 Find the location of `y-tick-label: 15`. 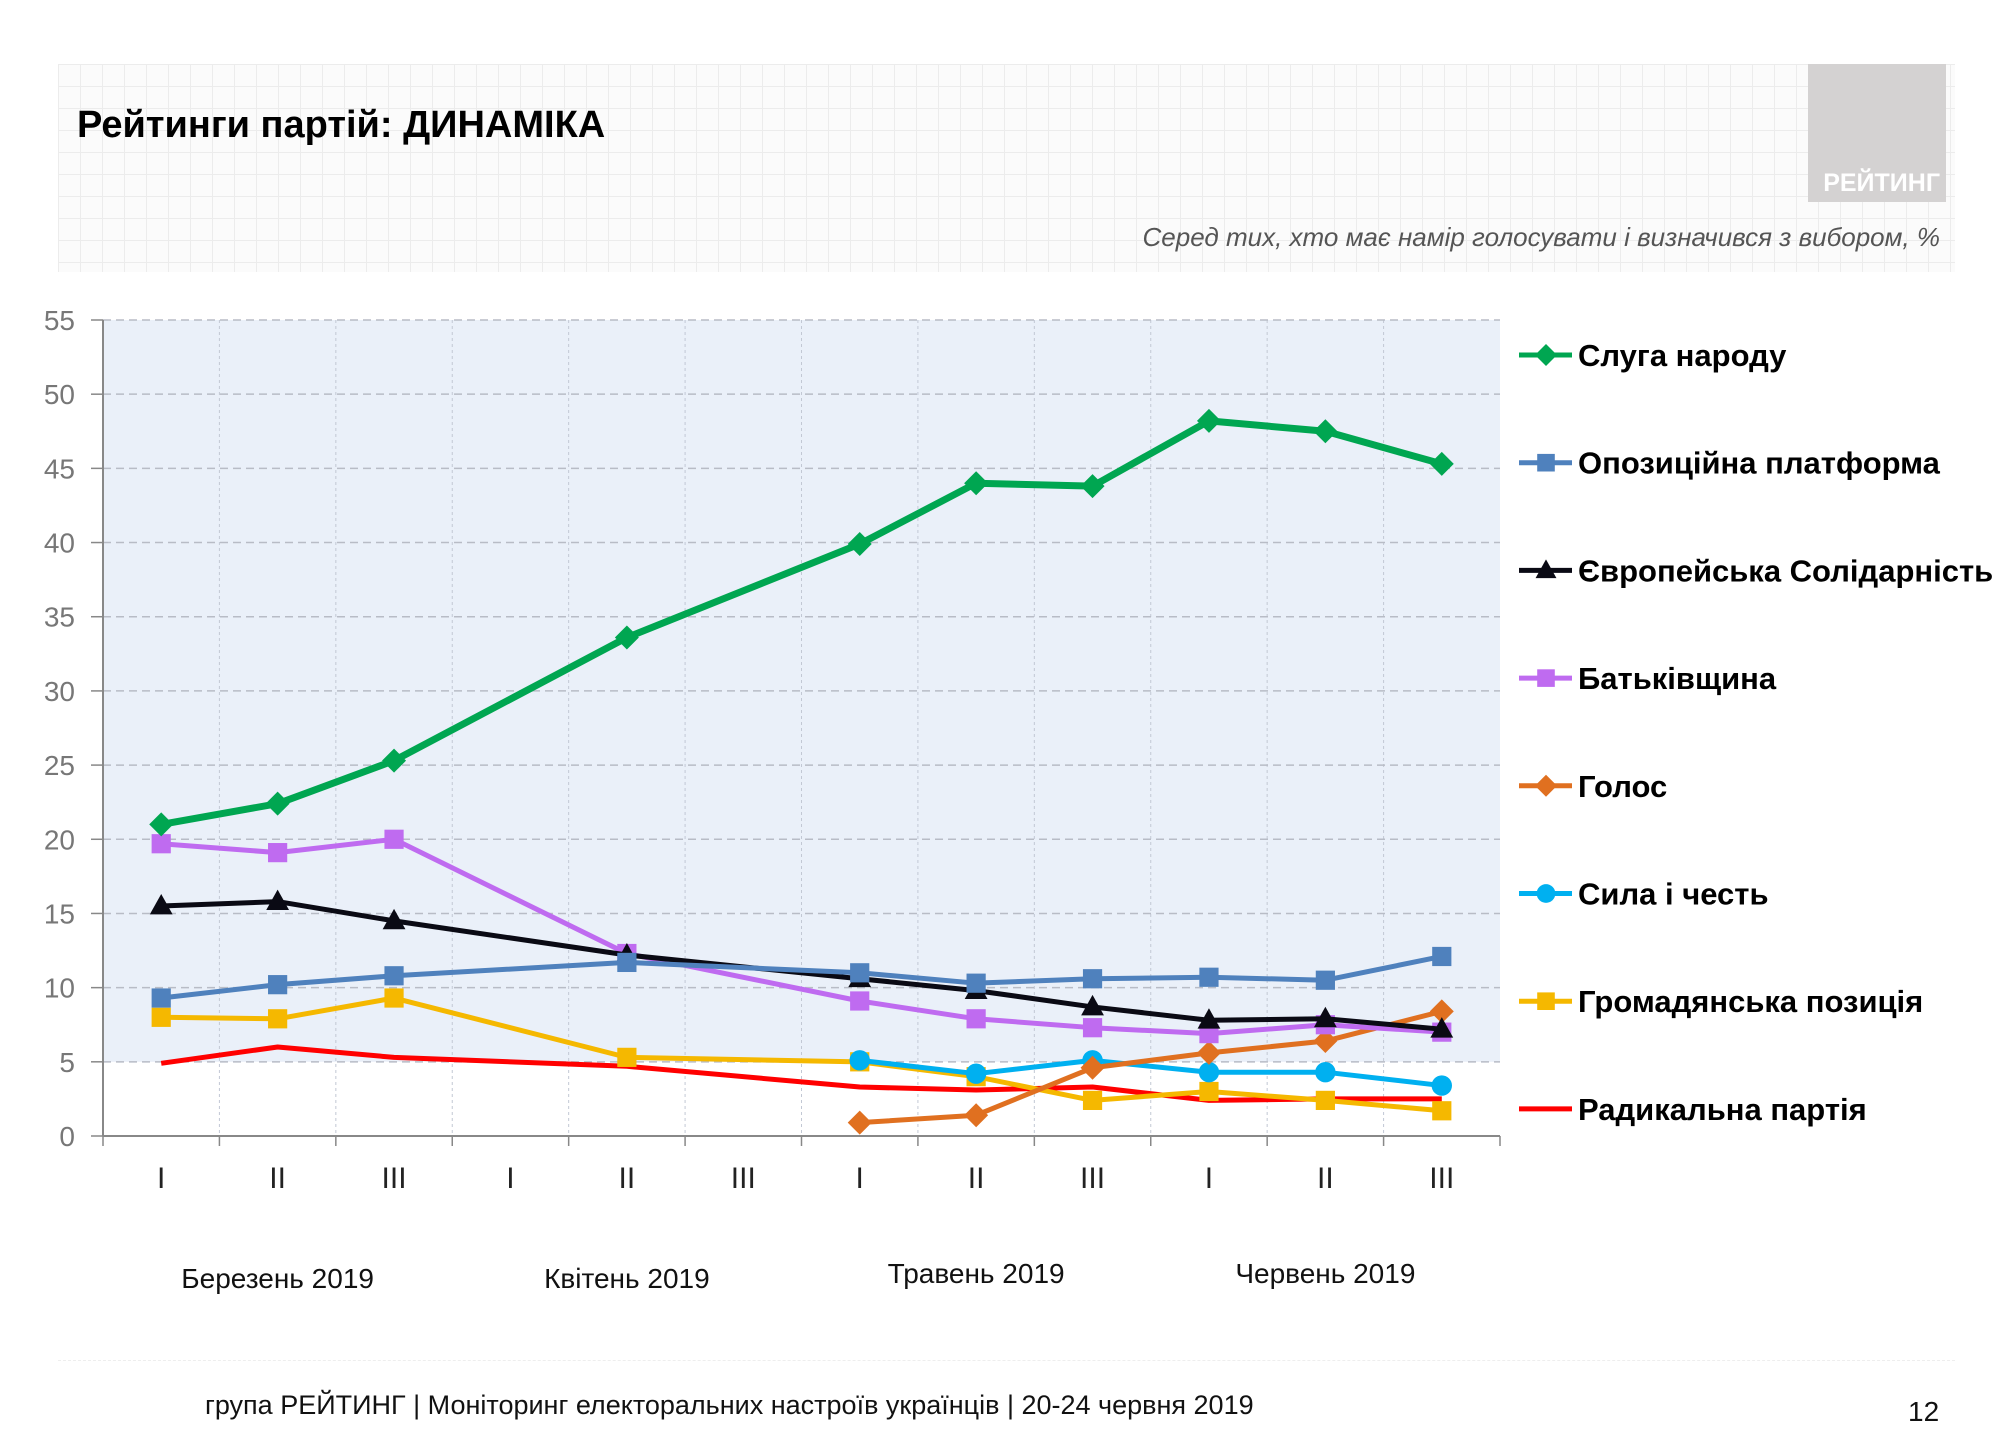

y-tick-label: 15 is located at coordinates (59, 913).